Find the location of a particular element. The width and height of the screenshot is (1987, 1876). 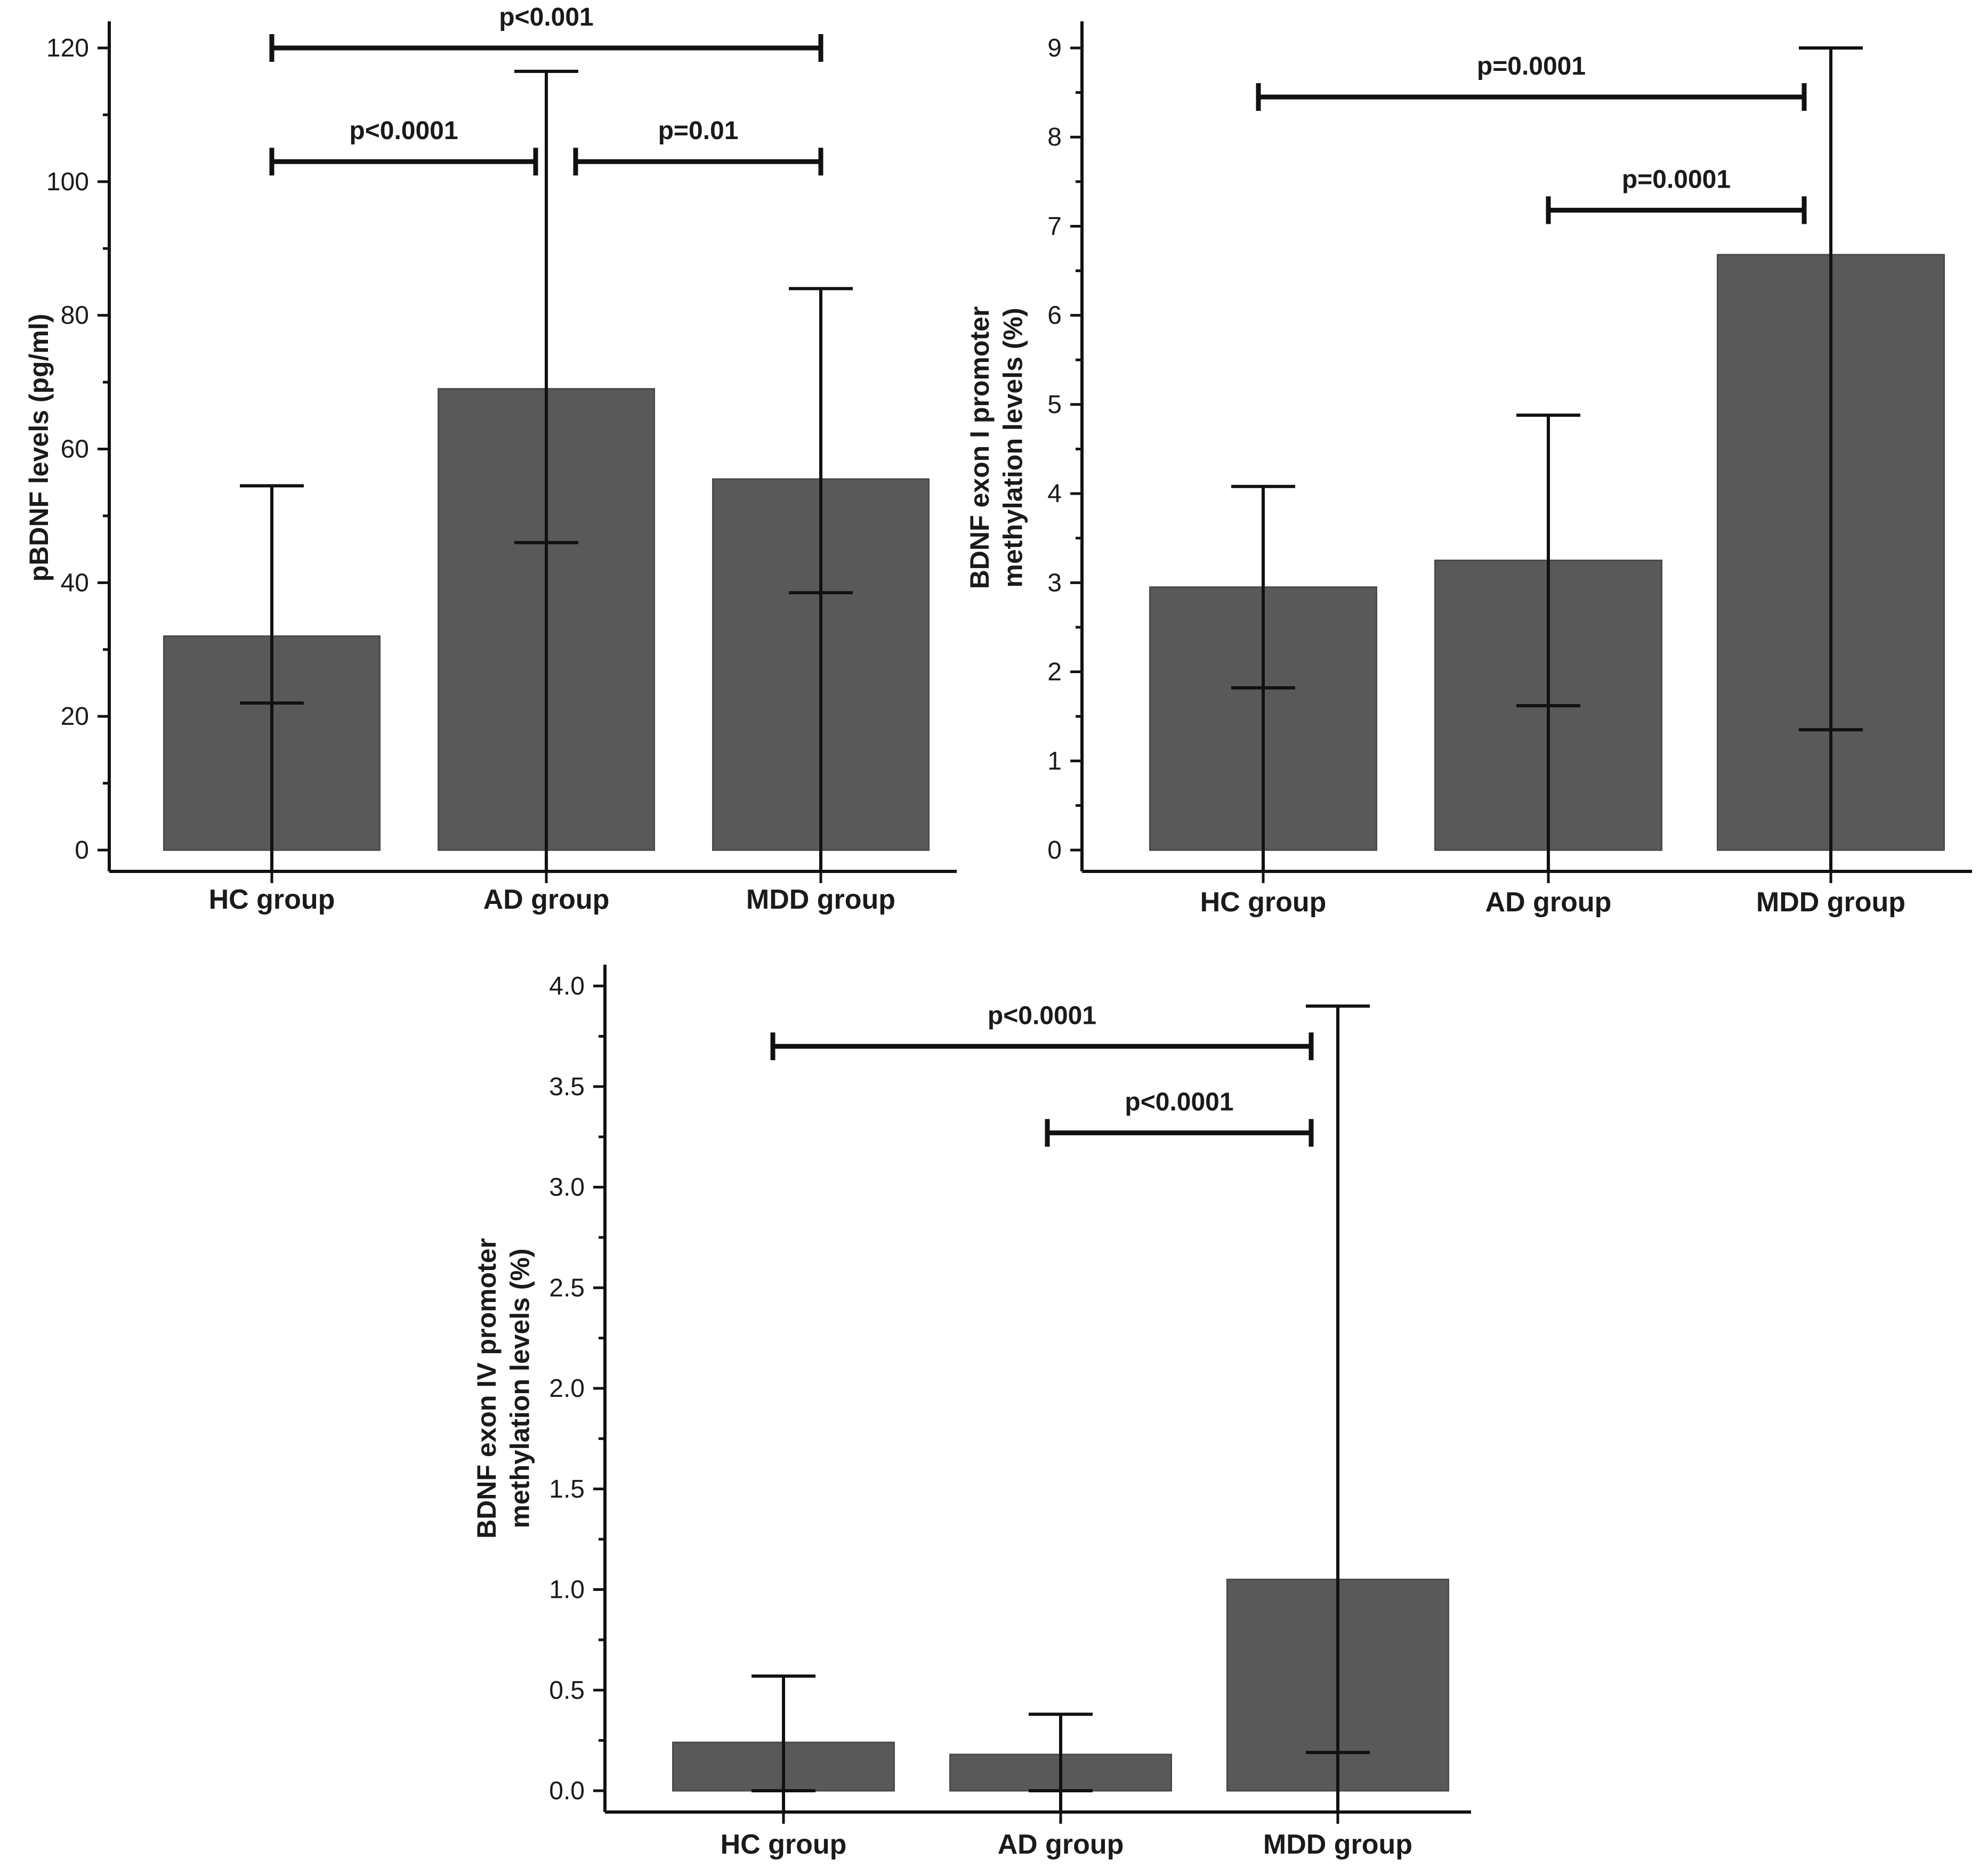

y-tick-label: 100 is located at coordinates (67, 182).